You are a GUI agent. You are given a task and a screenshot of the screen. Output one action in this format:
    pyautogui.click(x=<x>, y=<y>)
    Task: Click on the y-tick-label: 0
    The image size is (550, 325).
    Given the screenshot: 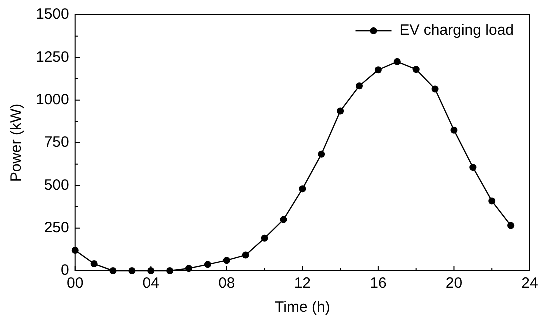 What is the action you would take?
    pyautogui.click(x=65, y=271)
    